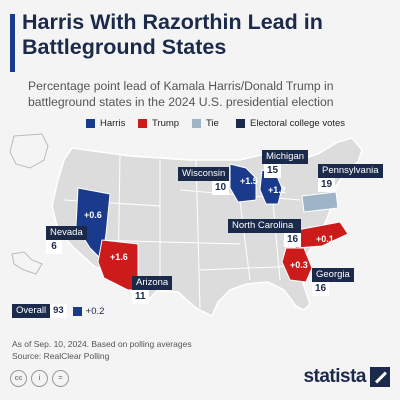 The width and height of the screenshot is (400, 400). Describe the element at coordinates (285, 157) in the screenshot. I see `state-name-michigan: Michigan` at that location.